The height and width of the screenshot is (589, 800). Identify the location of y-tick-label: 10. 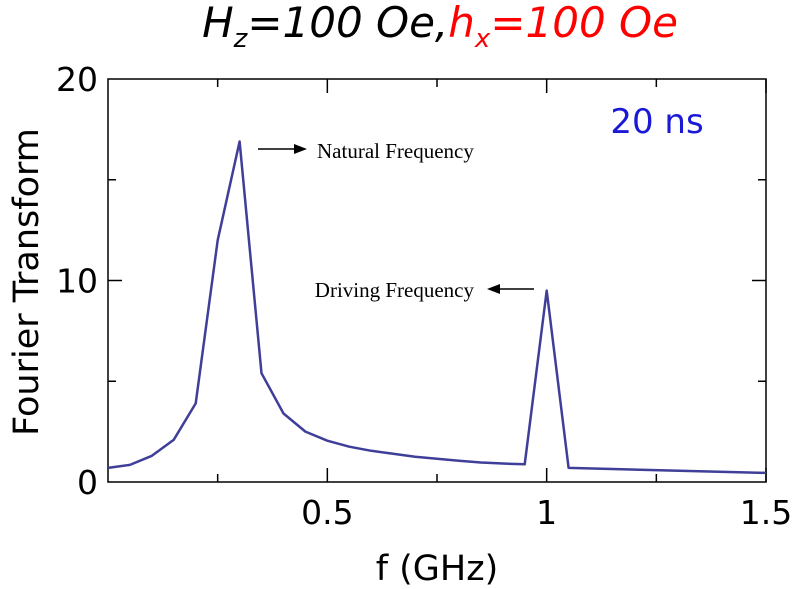
(77, 281).